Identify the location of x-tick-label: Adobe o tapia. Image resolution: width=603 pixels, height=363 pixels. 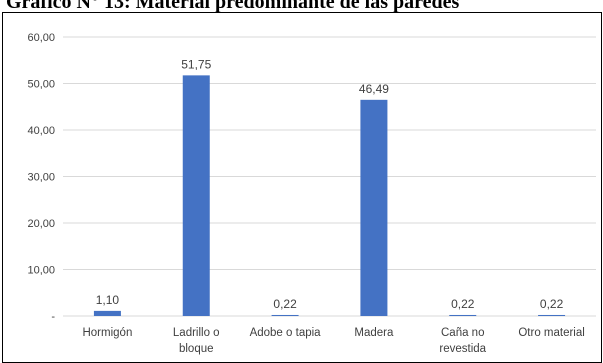
(286, 333).